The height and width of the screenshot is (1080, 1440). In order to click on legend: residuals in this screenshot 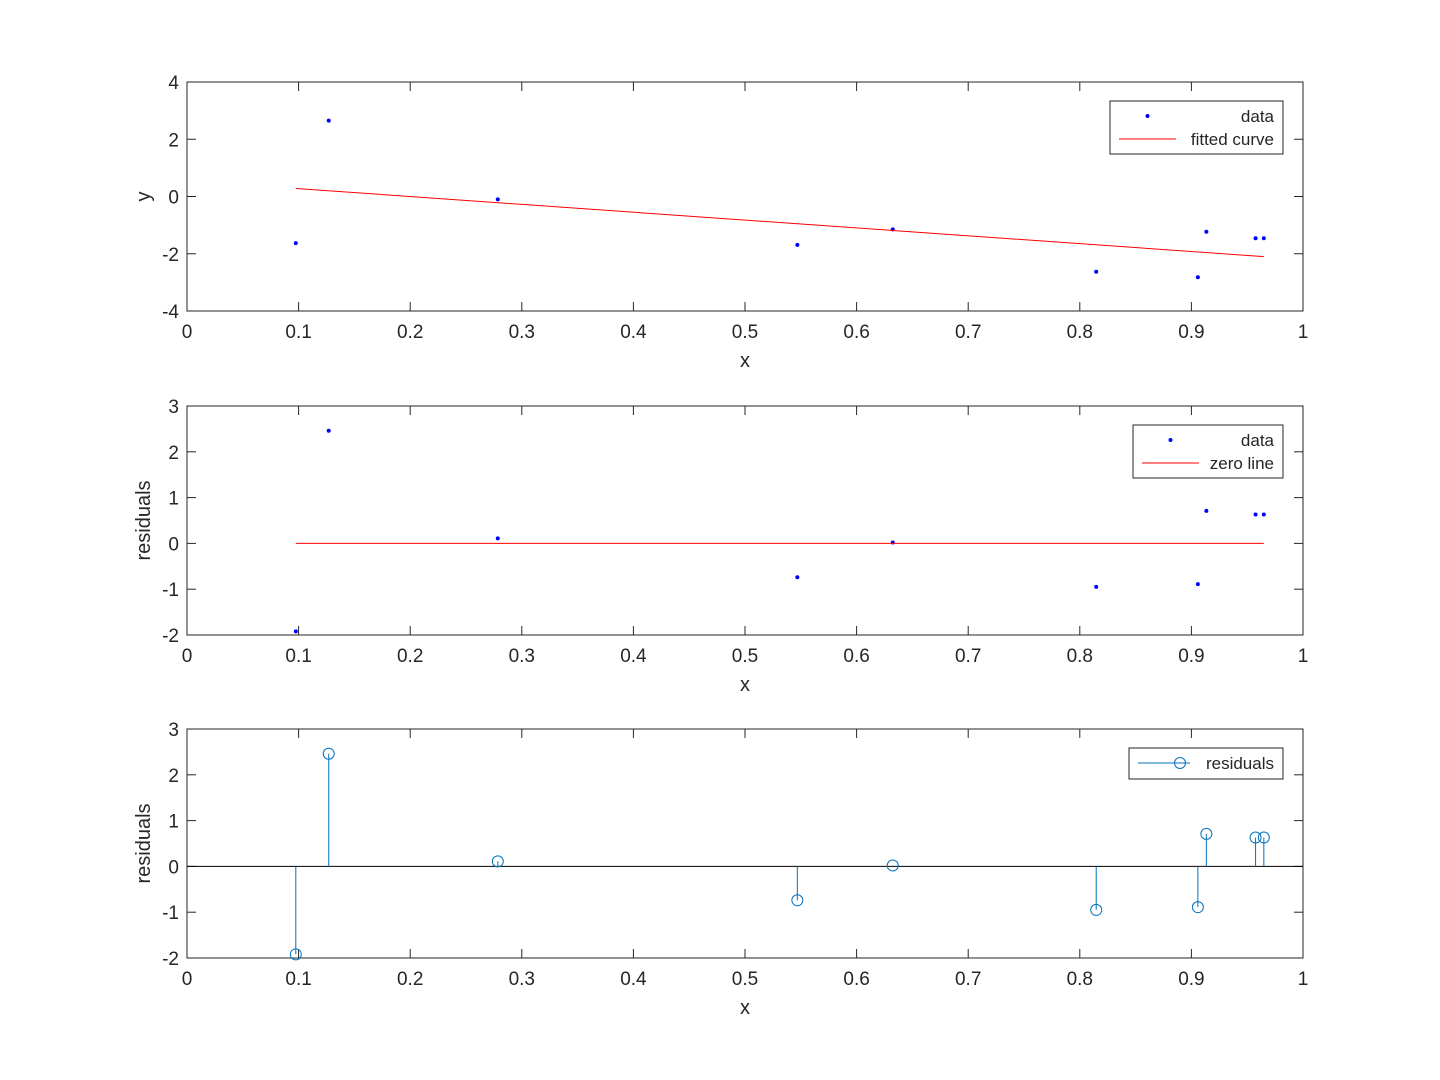, I will do `click(1206, 763)`.